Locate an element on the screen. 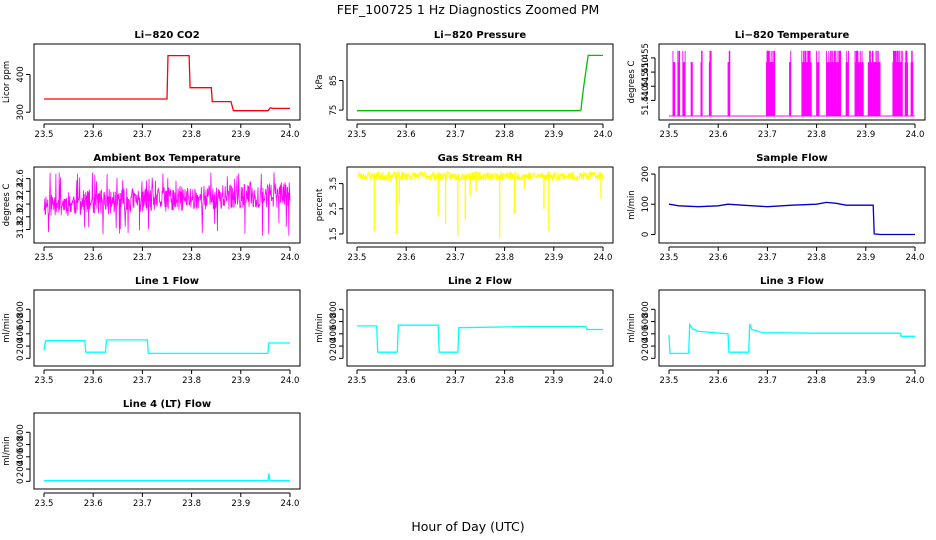  y-tick-label: 300 is located at coordinates (21, 112).